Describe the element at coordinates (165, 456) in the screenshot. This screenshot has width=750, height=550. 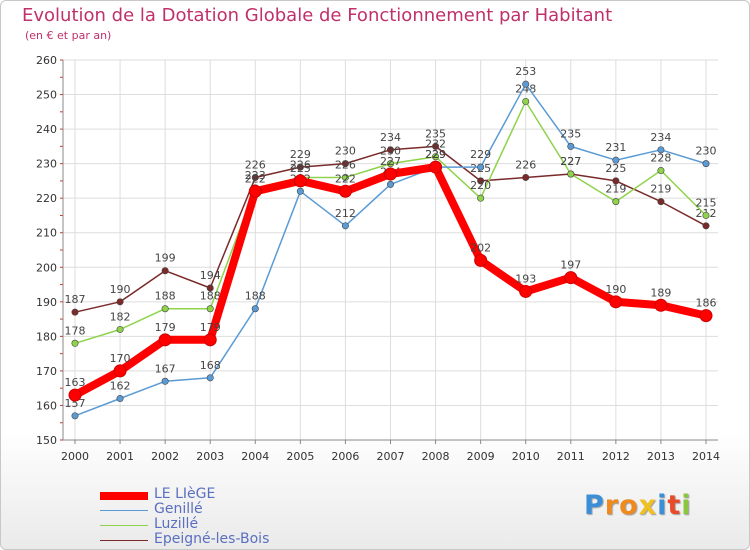
I see `x-tick-label: 2002` at that location.